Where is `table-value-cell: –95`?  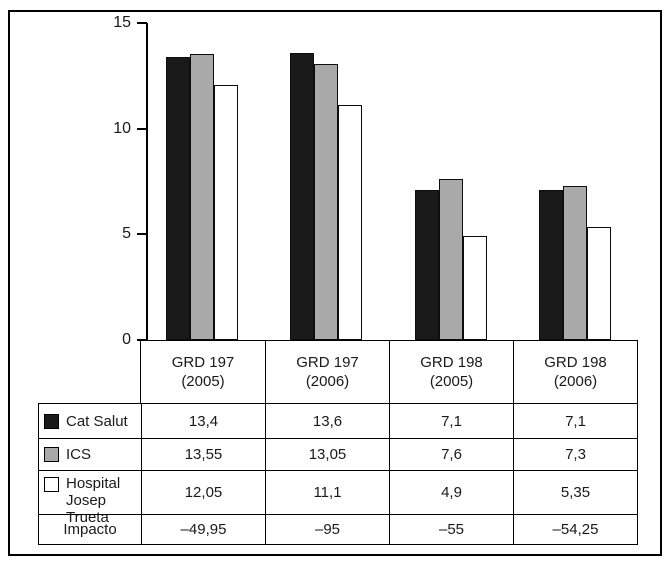
table-value-cell: –95 is located at coordinates (327, 529).